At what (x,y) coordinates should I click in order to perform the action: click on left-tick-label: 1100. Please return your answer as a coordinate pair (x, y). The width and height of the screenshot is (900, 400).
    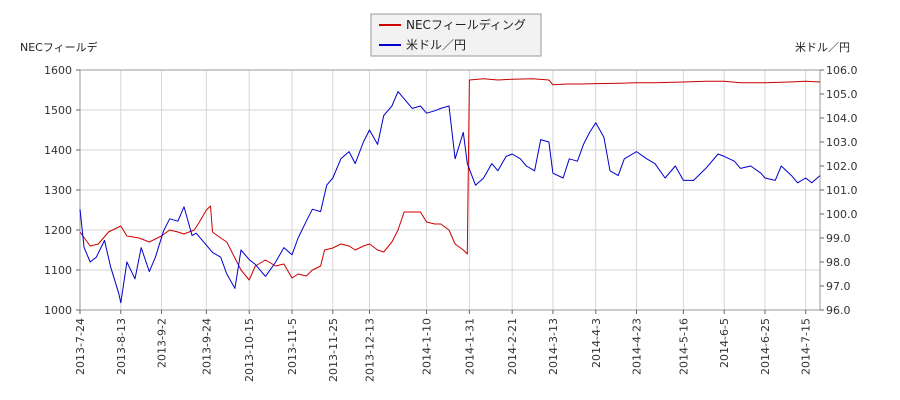
    Looking at the image, I should click on (58, 270).